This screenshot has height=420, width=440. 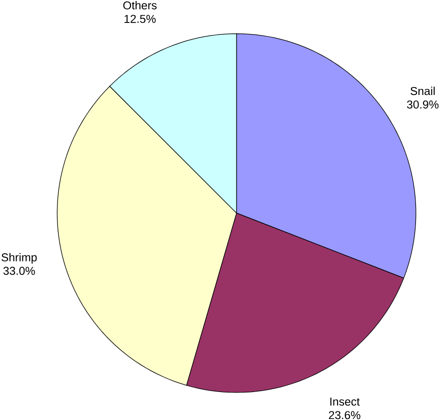 What do you see at coordinates (140, 5) in the screenshot?
I see `slice-label: Others` at bounding box center [140, 5].